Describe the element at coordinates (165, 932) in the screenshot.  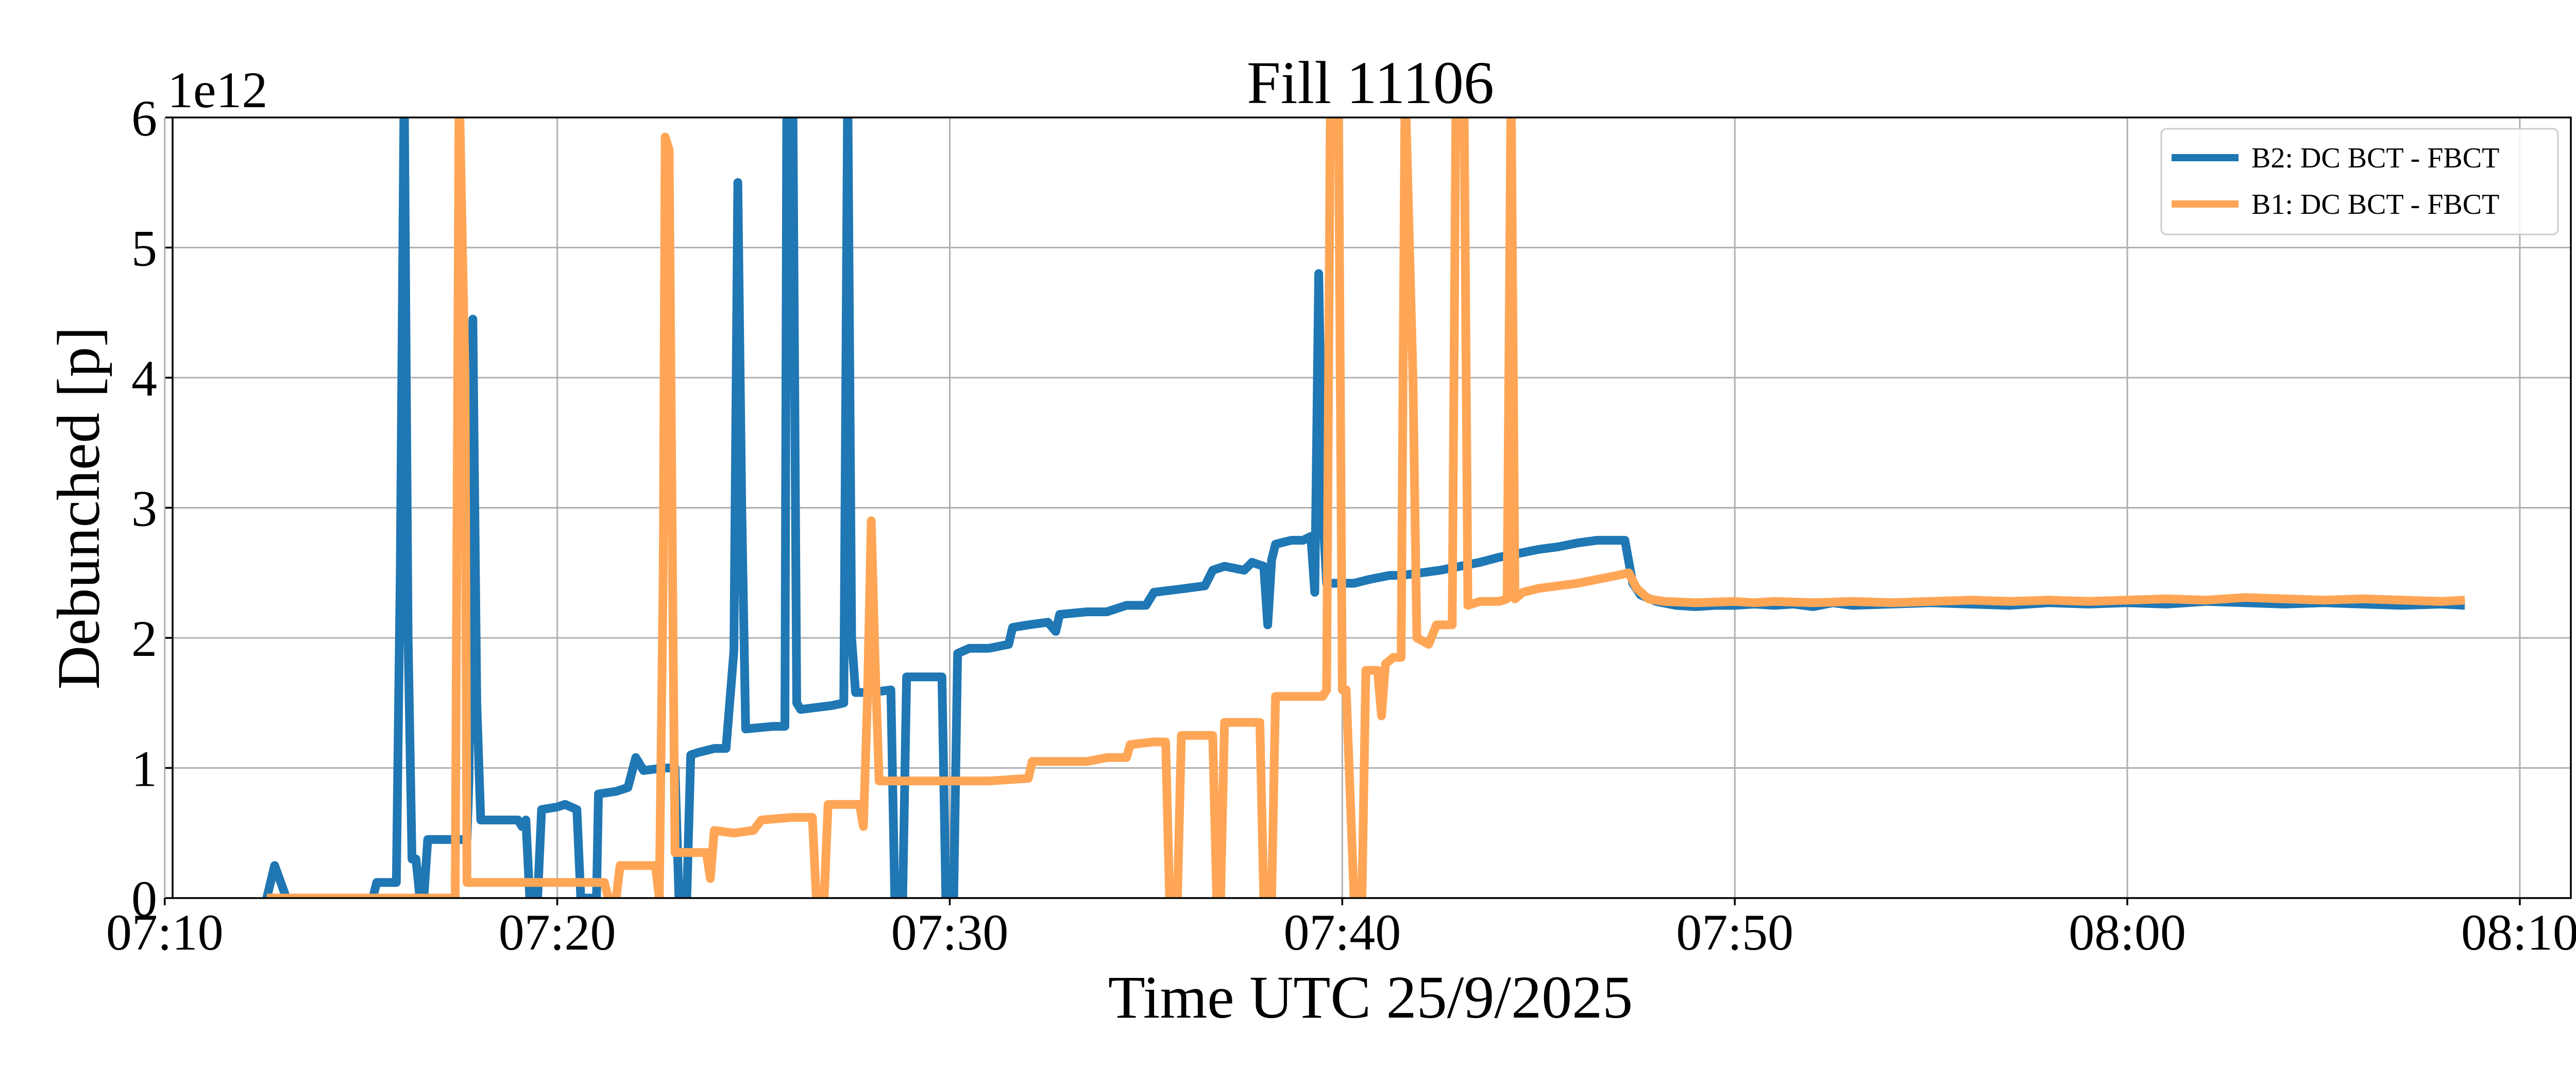
I see `x-tick-label: 07:10` at that location.